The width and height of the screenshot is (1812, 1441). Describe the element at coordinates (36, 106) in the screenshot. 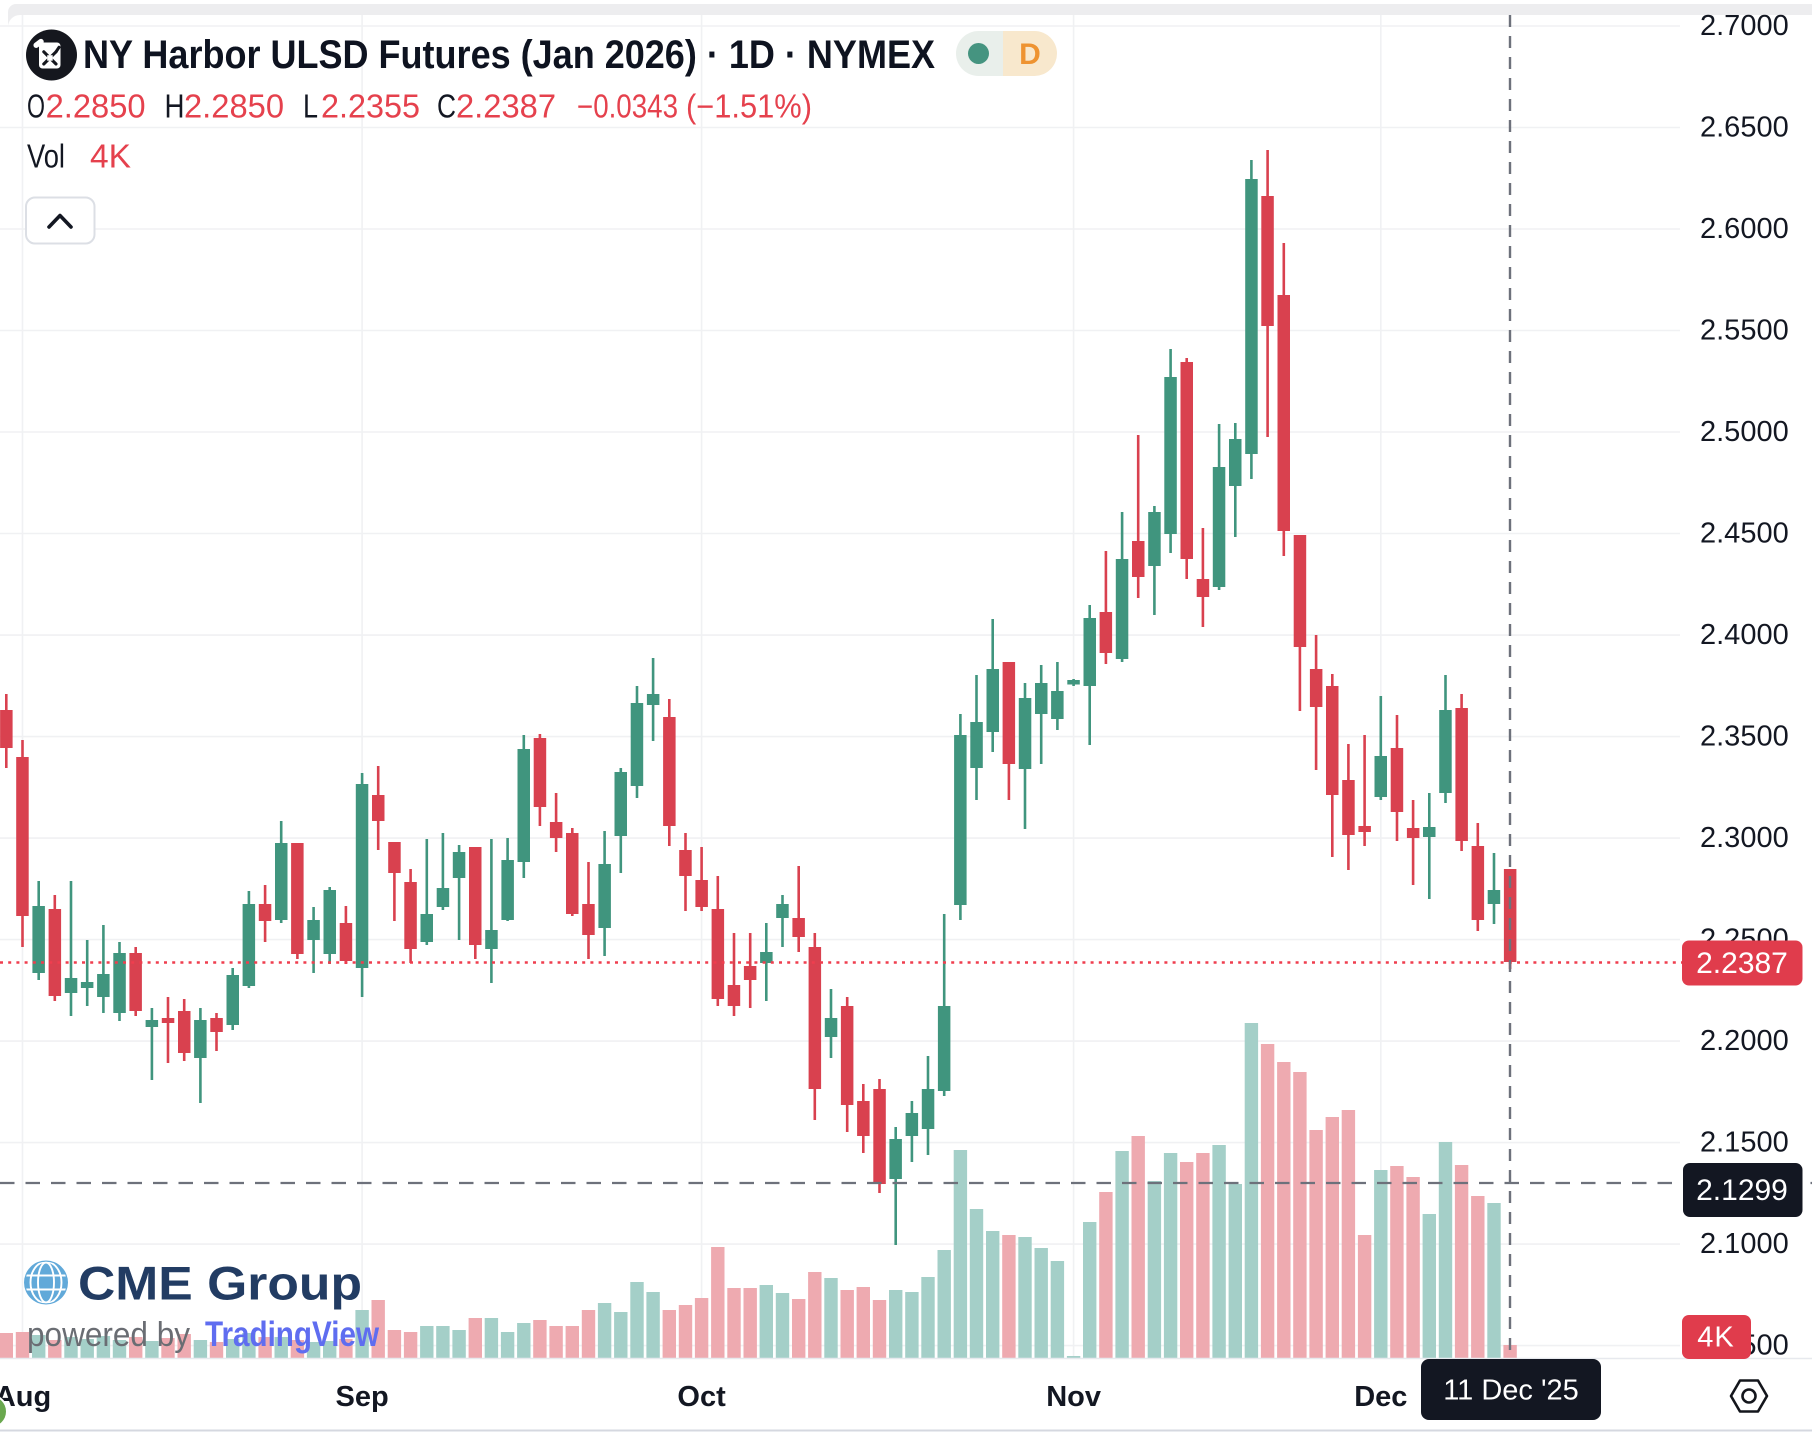

I see `svg-text: O` at that location.